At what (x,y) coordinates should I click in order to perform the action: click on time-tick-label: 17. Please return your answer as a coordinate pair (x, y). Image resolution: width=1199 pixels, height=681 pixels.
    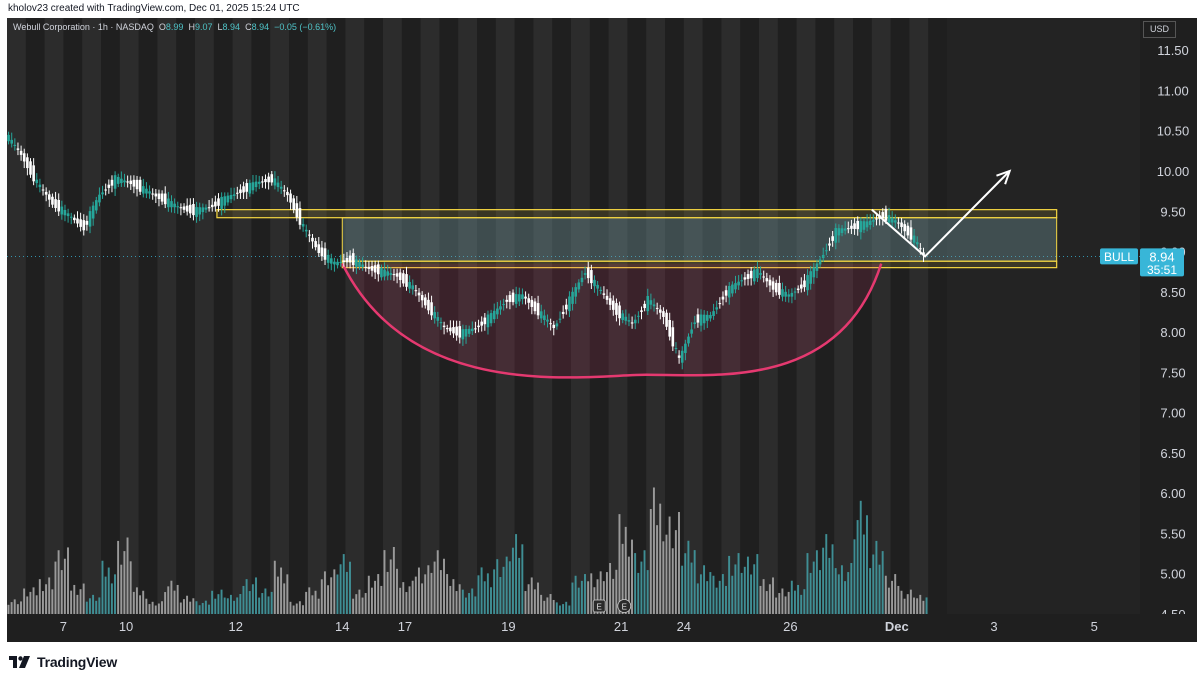
    Looking at the image, I should click on (405, 626).